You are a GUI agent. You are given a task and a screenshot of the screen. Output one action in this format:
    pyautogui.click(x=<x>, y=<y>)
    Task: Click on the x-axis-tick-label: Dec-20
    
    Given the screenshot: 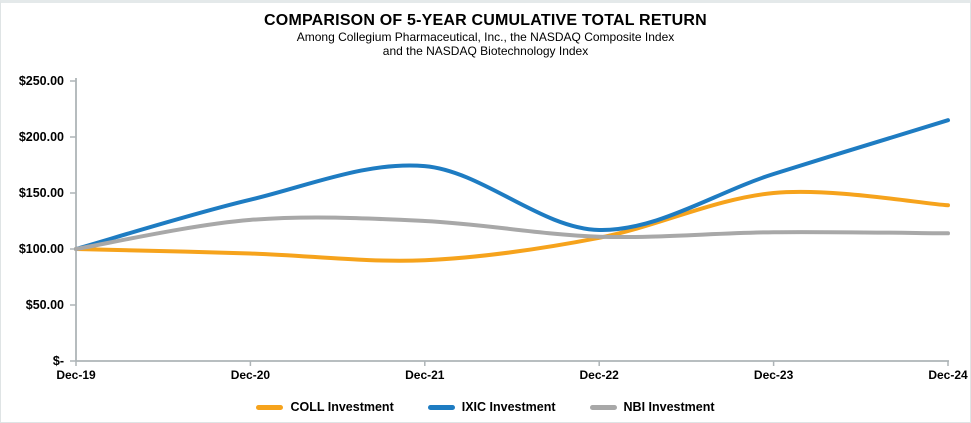 What is the action you would take?
    pyautogui.click(x=250, y=375)
    